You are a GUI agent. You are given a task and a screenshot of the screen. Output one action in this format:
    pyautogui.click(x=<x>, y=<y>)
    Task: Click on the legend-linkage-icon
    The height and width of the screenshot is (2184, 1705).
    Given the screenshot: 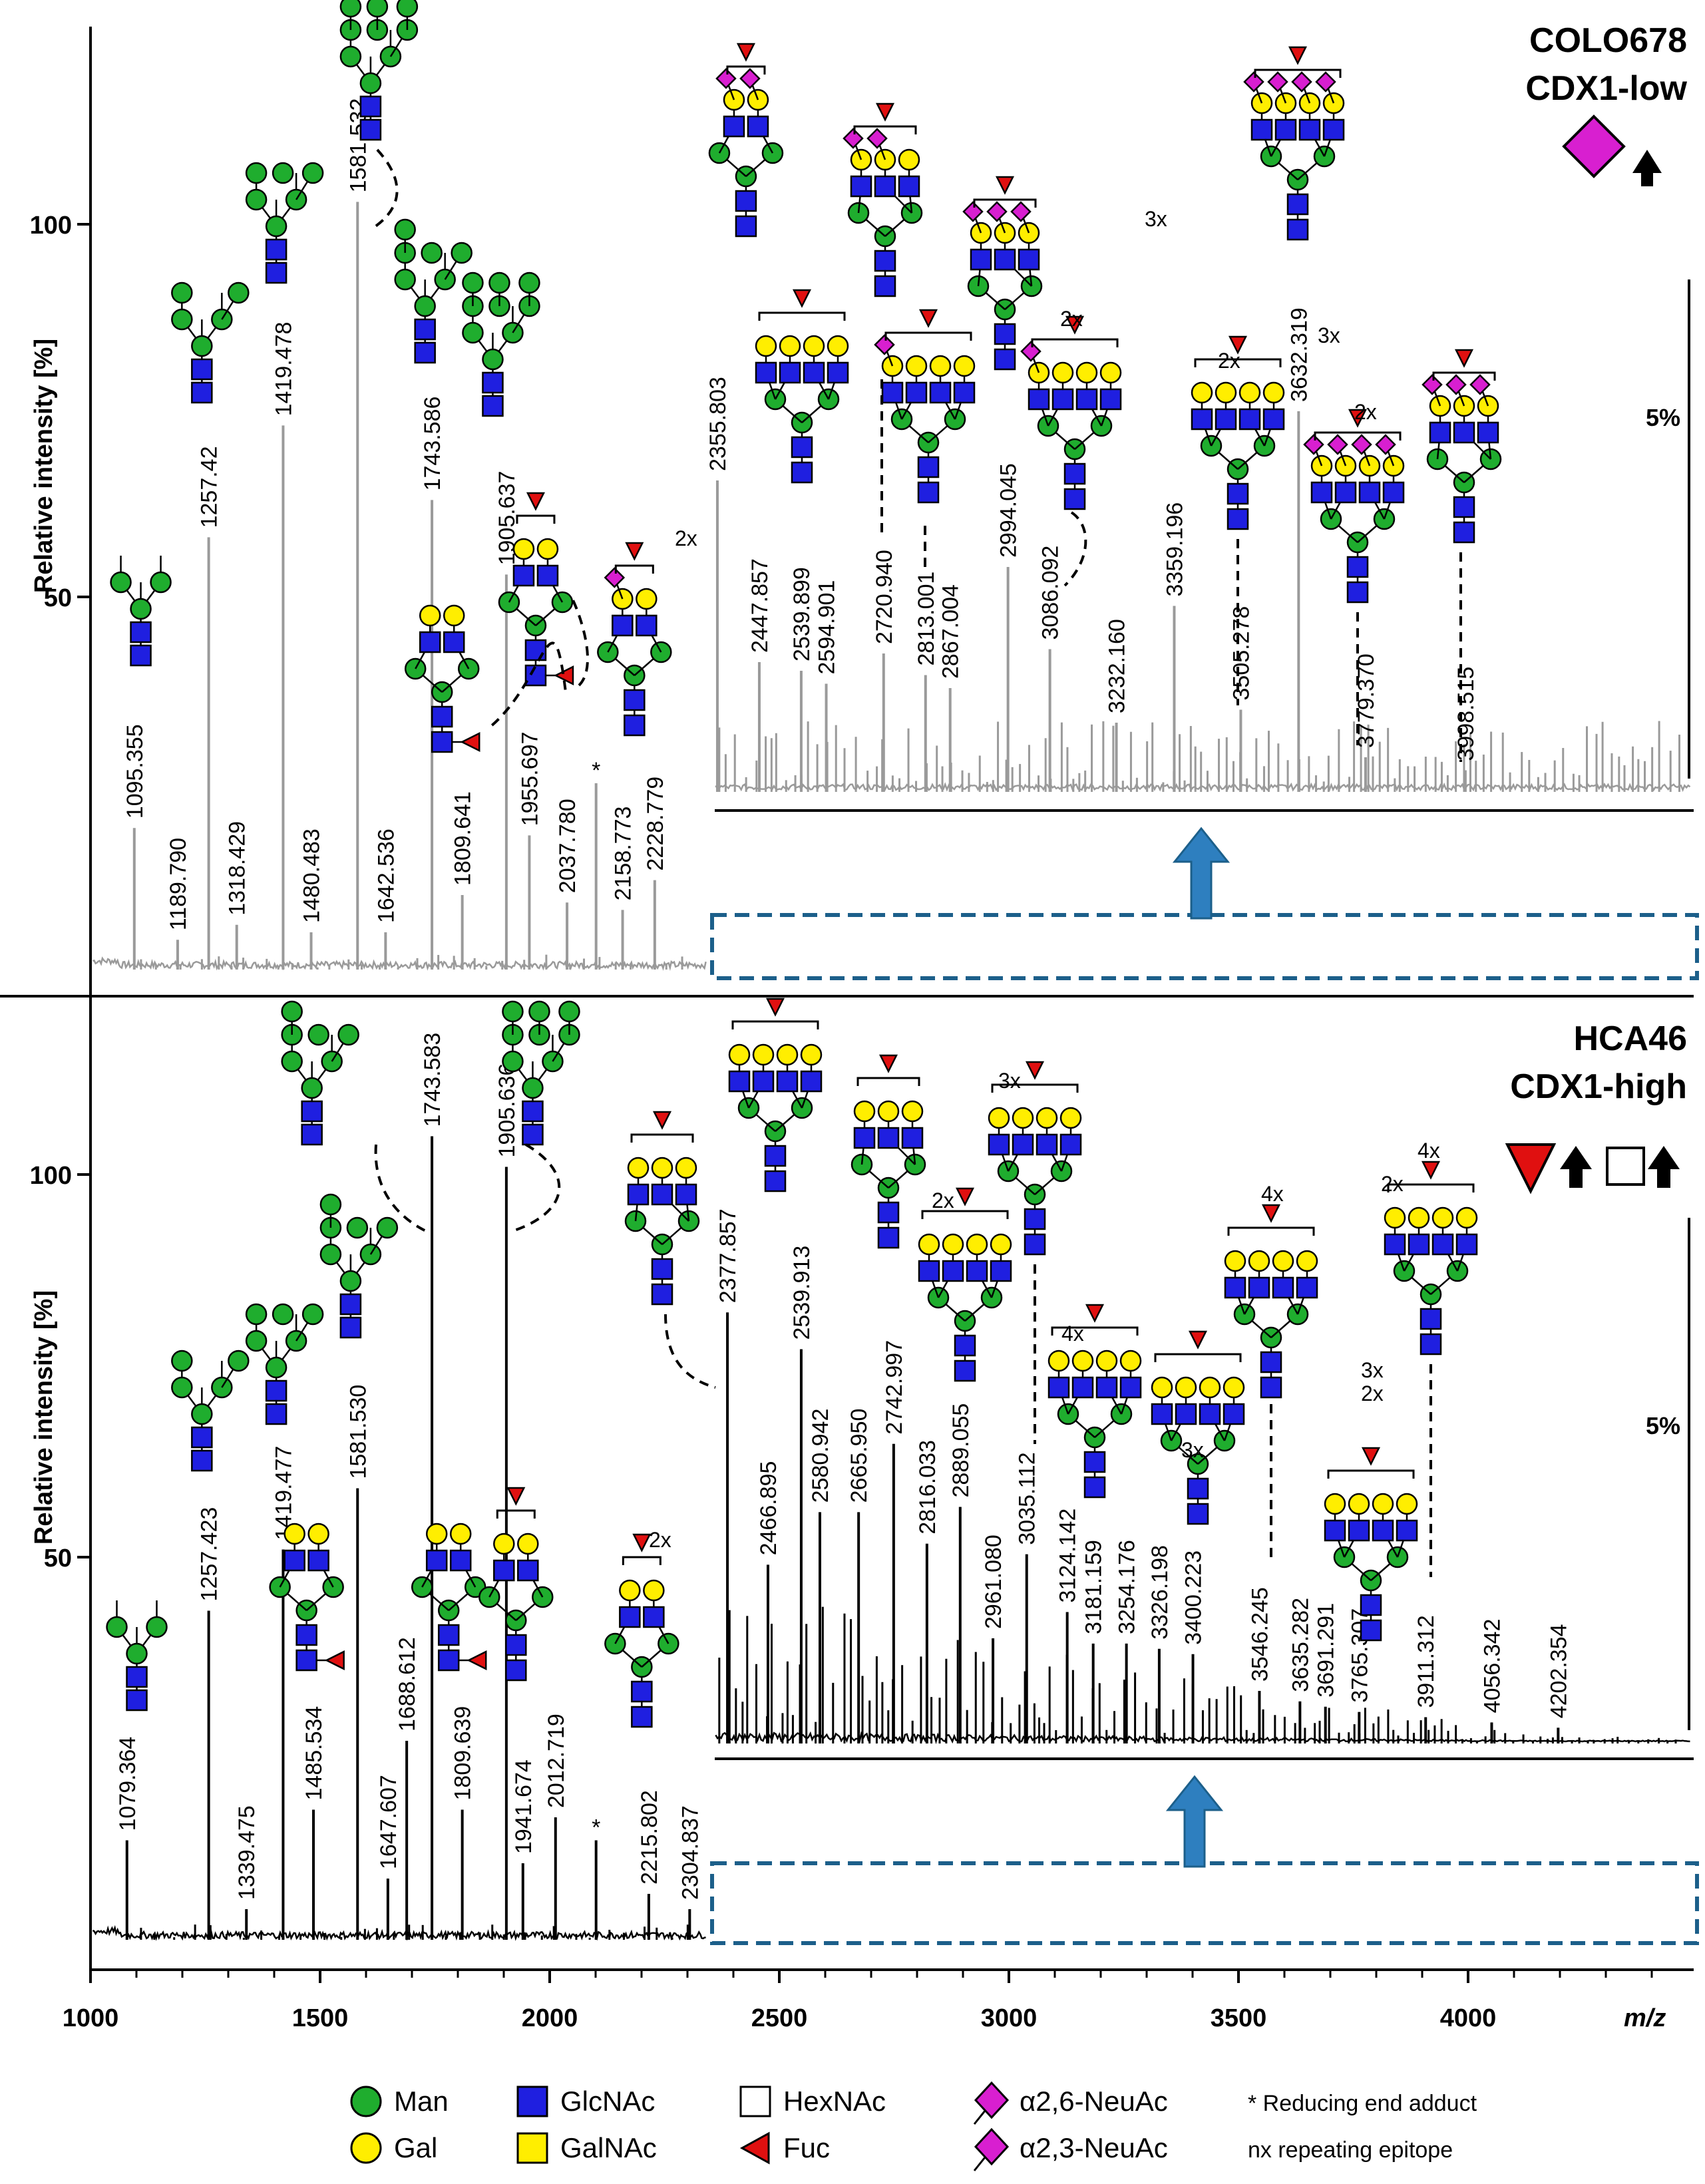 What is the action you would take?
    pyautogui.click(x=979, y=2164)
    